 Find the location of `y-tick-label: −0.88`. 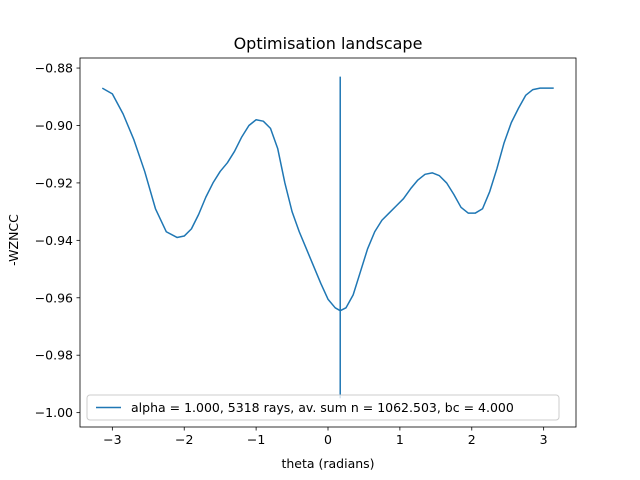

y-tick-label: −0.88 is located at coordinates (54, 68).